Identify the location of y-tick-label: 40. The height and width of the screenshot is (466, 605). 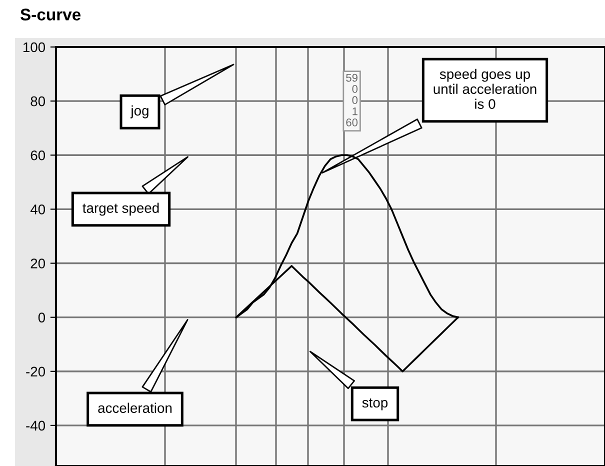
(38, 209).